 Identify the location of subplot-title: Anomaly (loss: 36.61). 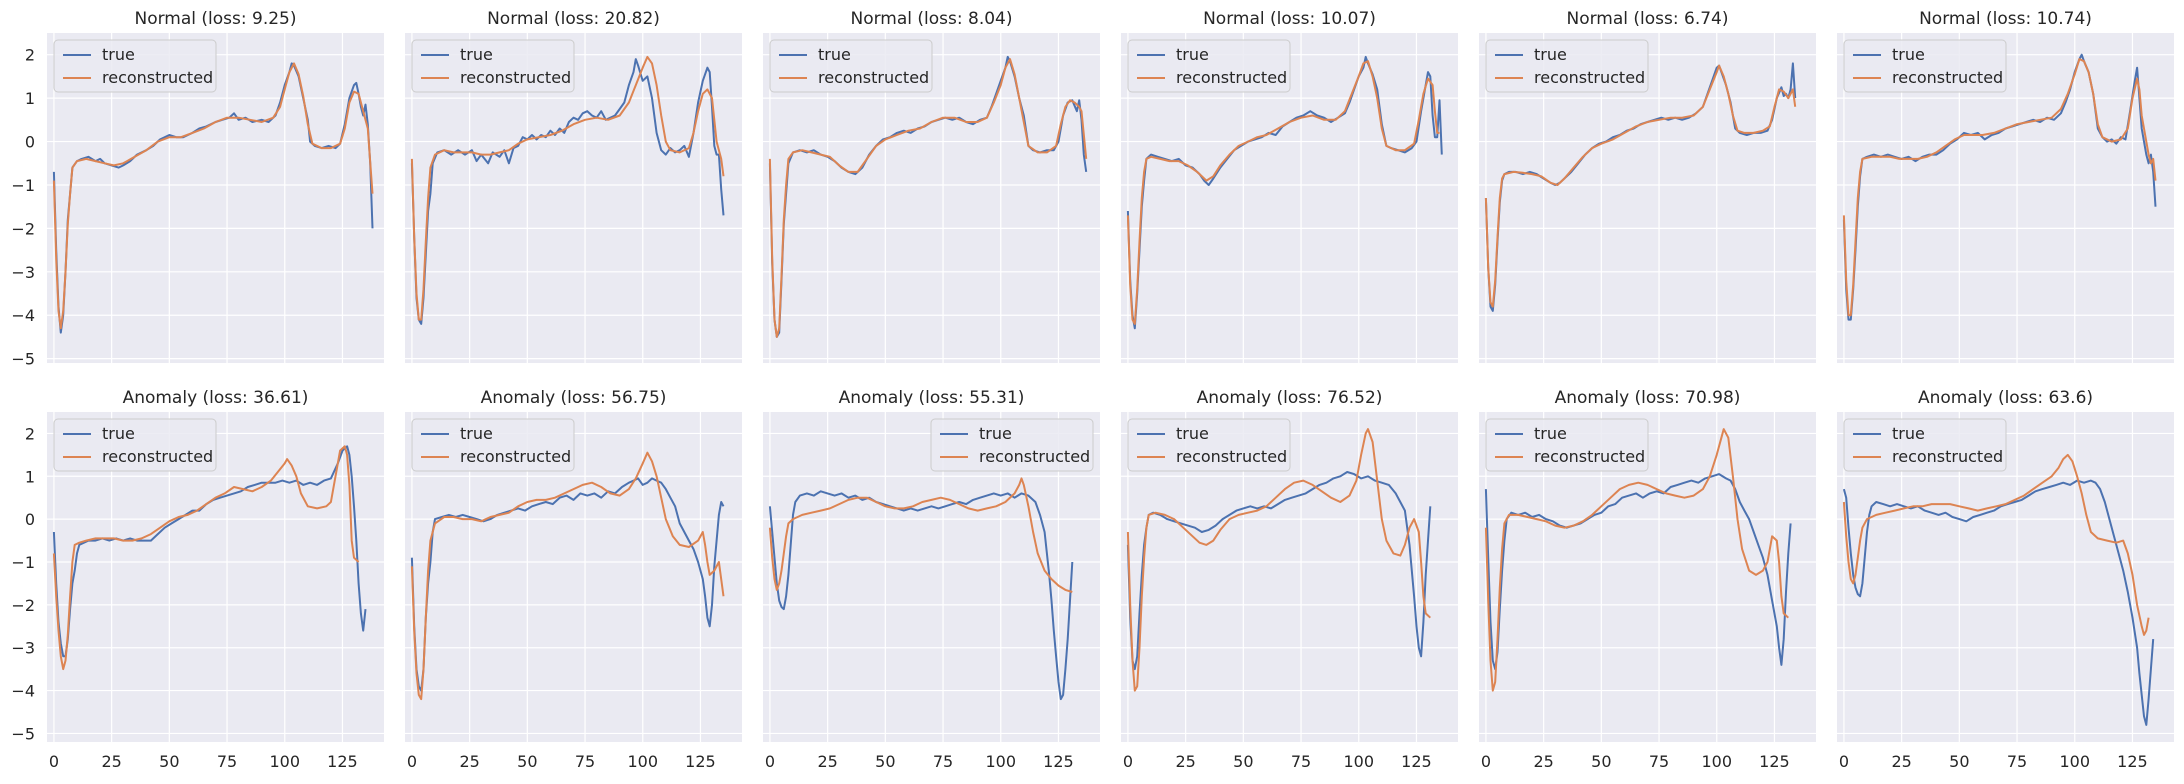
(216, 398).